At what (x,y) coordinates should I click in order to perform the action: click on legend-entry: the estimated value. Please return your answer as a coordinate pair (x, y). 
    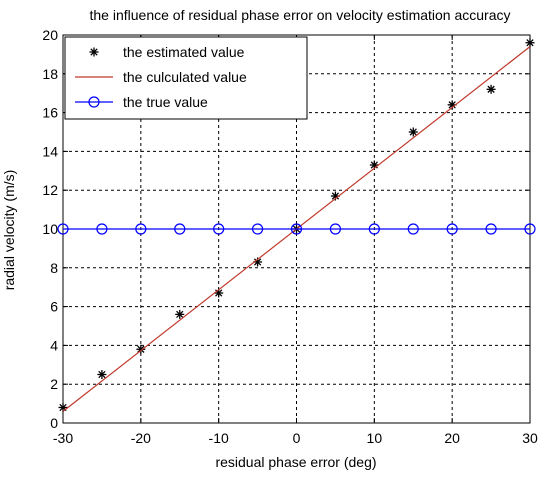
    Looking at the image, I should click on (184, 52).